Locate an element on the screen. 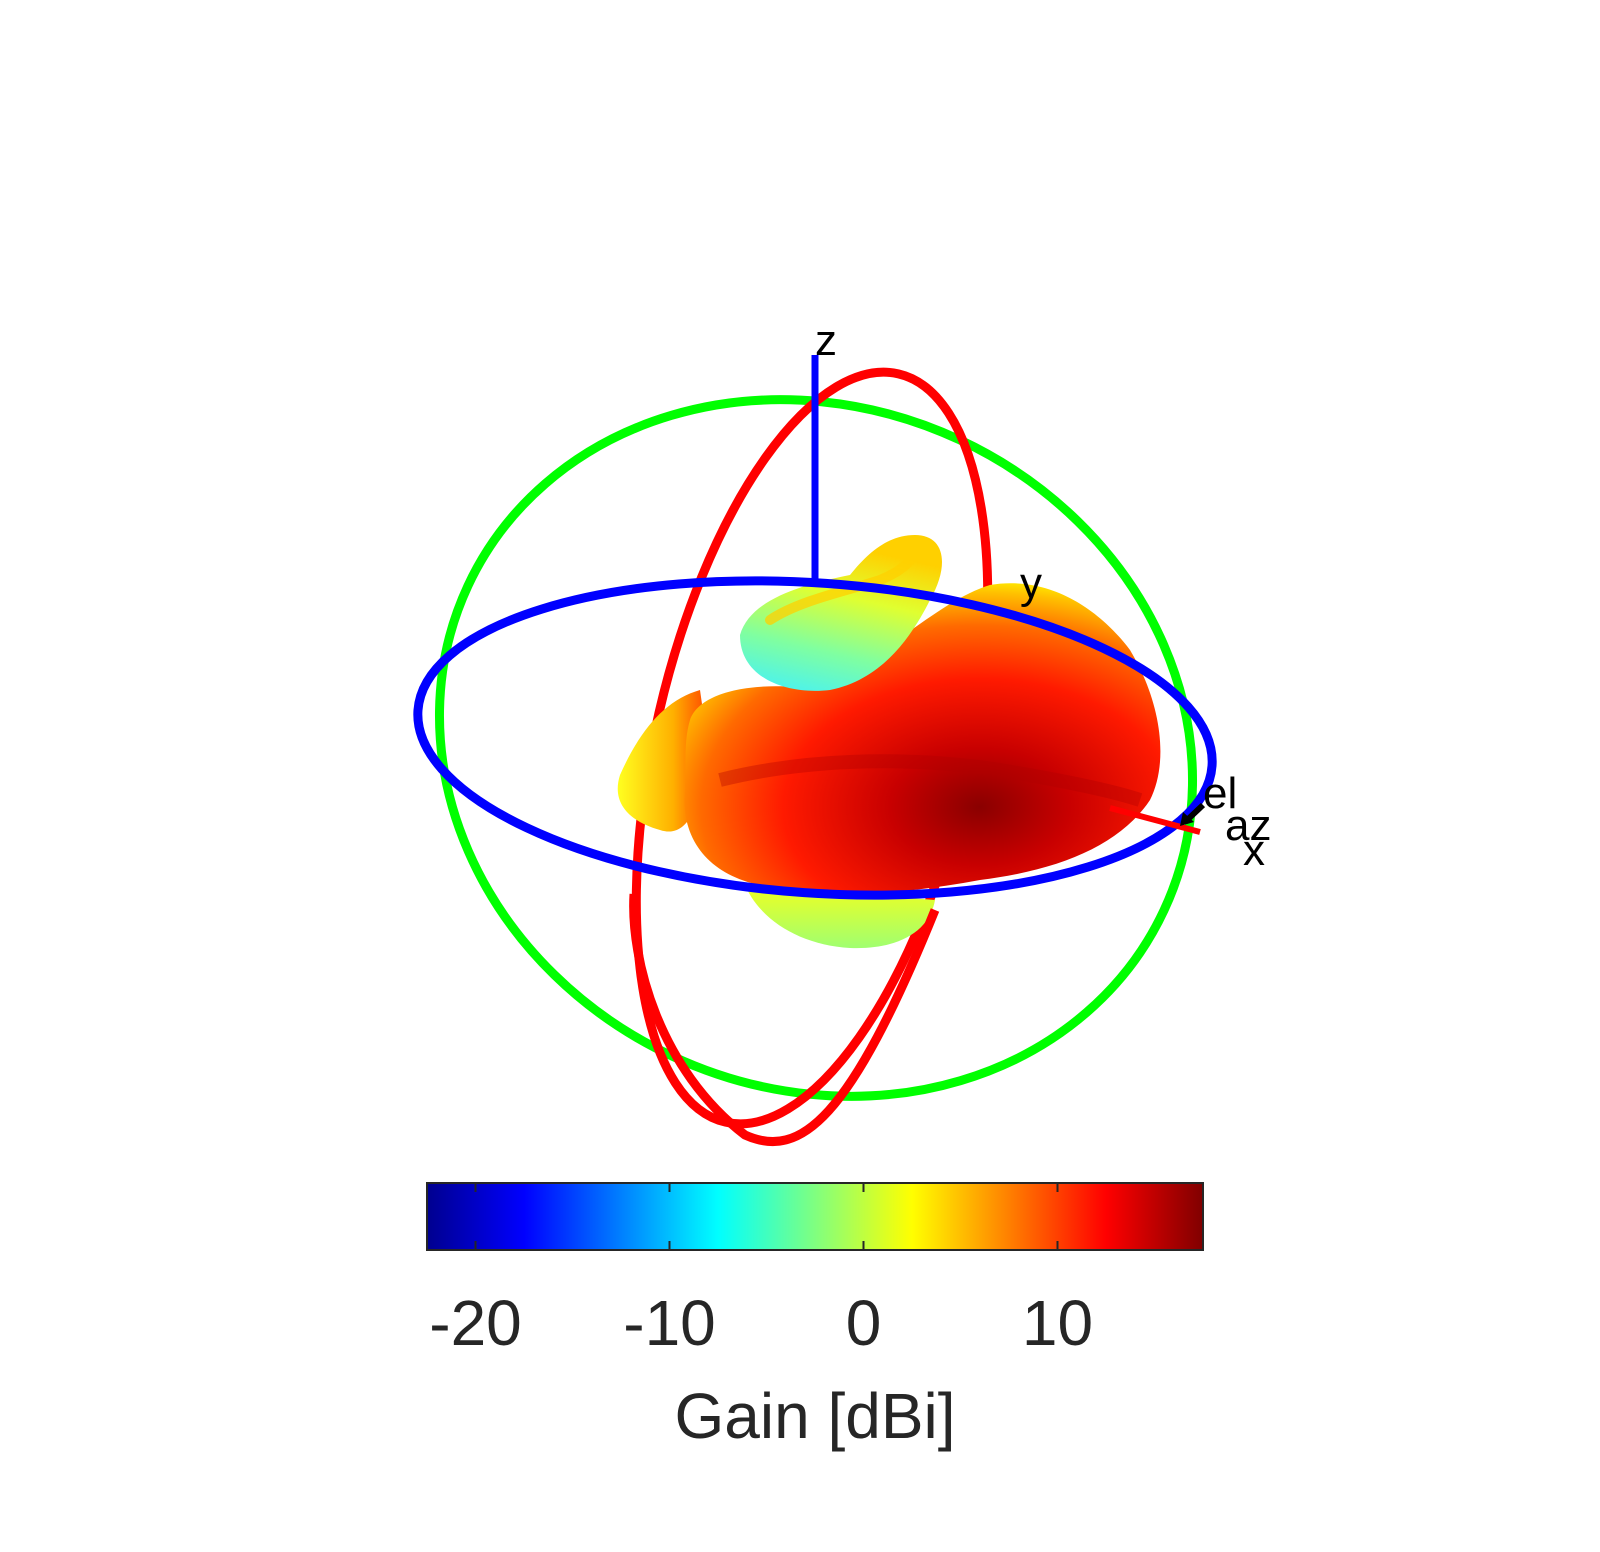 The image size is (1600, 1552). z-axis-letter: z is located at coordinates (826, 340).